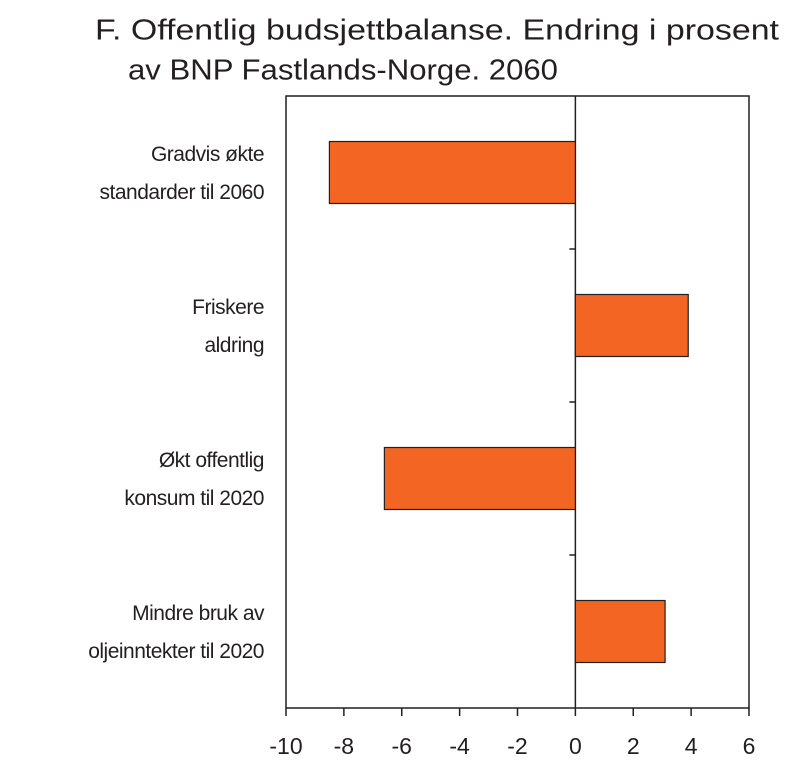  What do you see at coordinates (234, 345) in the screenshot?
I see `y-tick-label: aldring` at bounding box center [234, 345].